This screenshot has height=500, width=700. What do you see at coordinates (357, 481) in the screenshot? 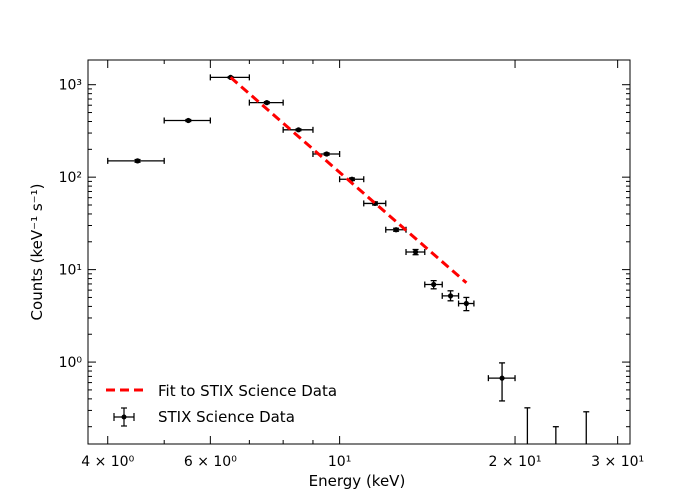
I see `x-axis-label: Energy (keV)` at bounding box center [357, 481].